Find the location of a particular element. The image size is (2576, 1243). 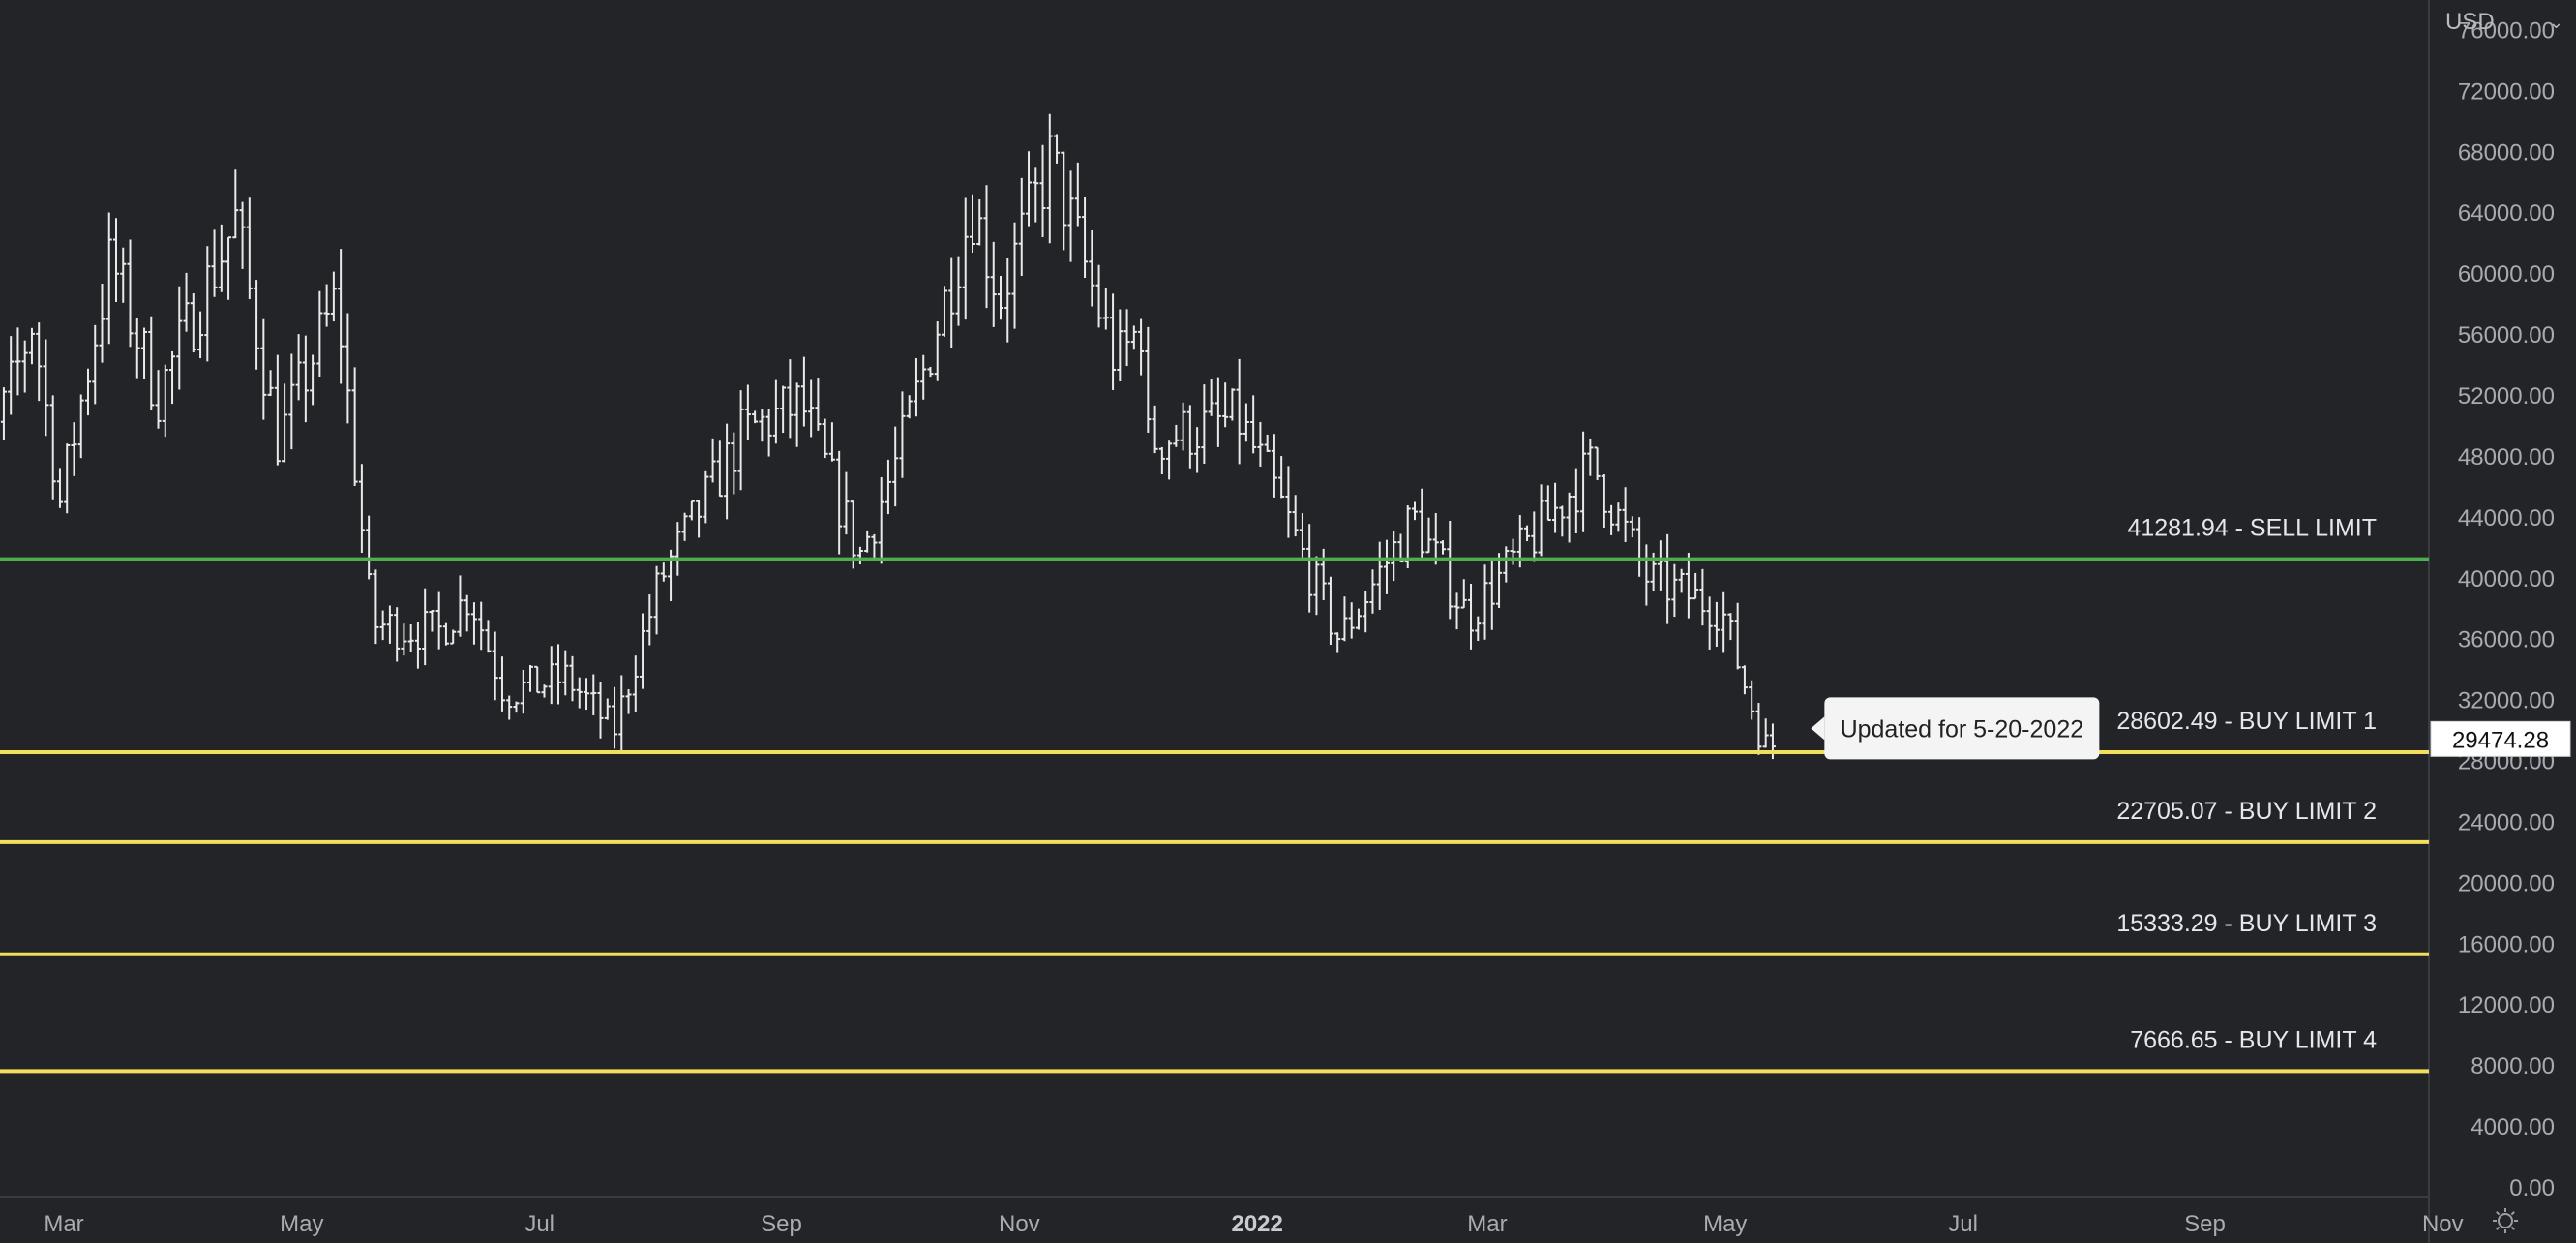

x-tick-label: 2022 is located at coordinates (1256, 1224).